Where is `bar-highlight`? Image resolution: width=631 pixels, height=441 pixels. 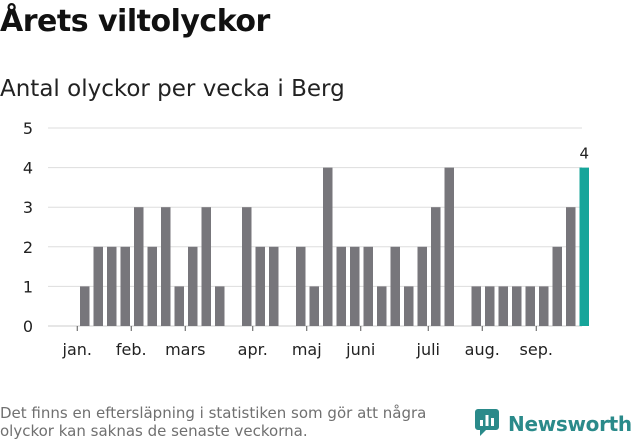 bar-highlight is located at coordinates (584, 246).